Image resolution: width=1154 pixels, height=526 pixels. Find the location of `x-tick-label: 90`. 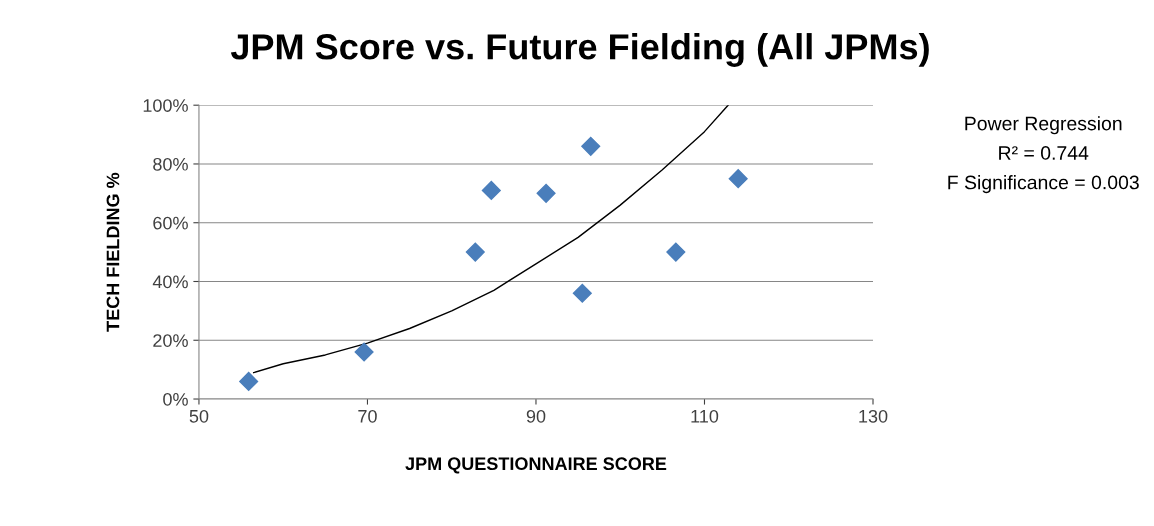

x-tick-label: 90 is located at coordinates (536, 416).